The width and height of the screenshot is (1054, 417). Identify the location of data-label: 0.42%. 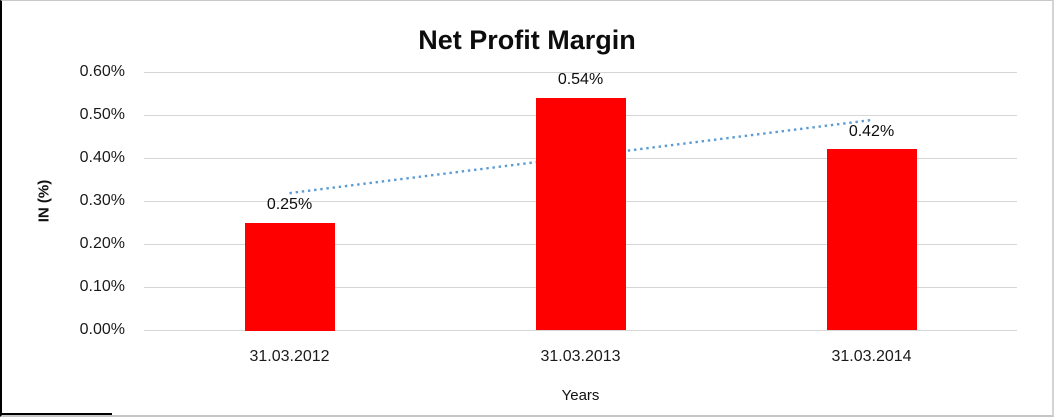
(871, 131).